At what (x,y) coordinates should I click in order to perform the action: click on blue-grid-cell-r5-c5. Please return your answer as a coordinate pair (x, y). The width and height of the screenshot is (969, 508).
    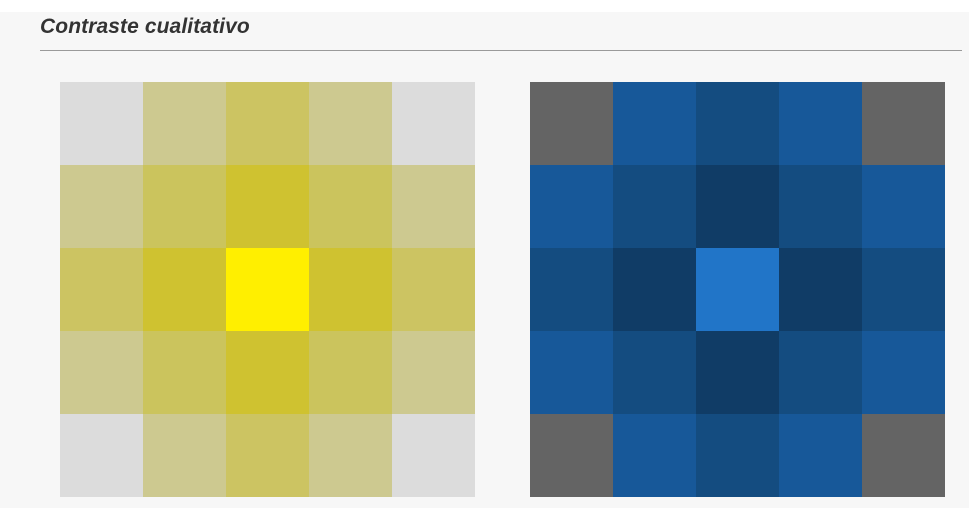
    Looking at the image, I should click on (903, 455).